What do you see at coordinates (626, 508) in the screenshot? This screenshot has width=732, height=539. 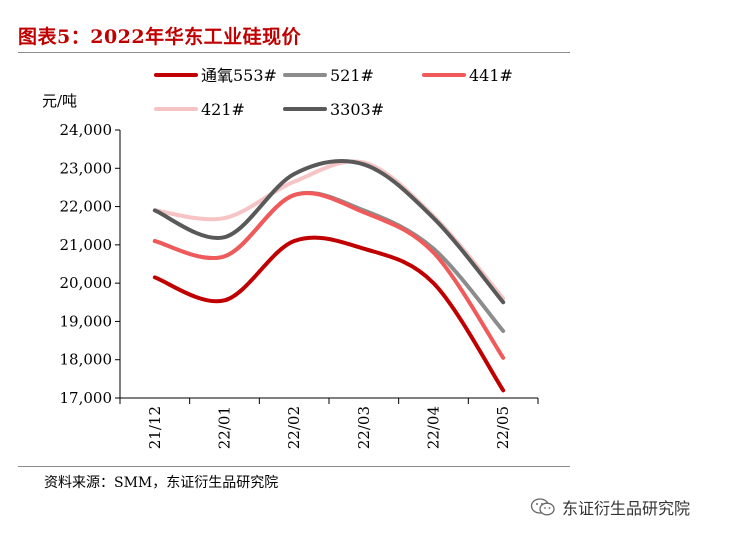 I see `watermark-text: 东证衍生品研究院` at bounding box center [626, 508].